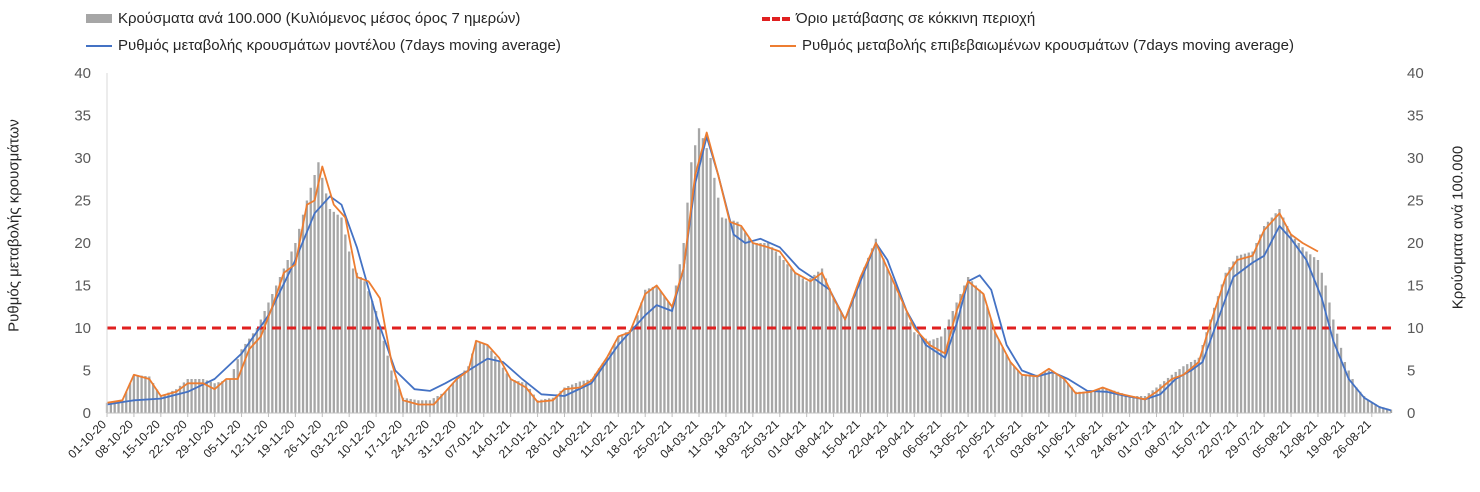  Describe the element at coordinates (776, 18) in the screenshot. I see `legend-swatch-threshold` at that location.